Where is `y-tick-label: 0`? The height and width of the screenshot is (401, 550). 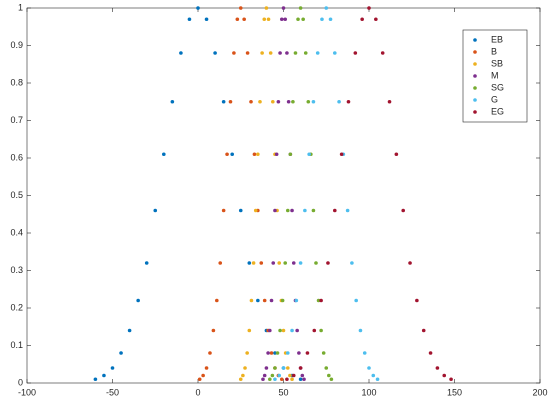
y-tick-label: 0 is located at coordinates (20, 382).